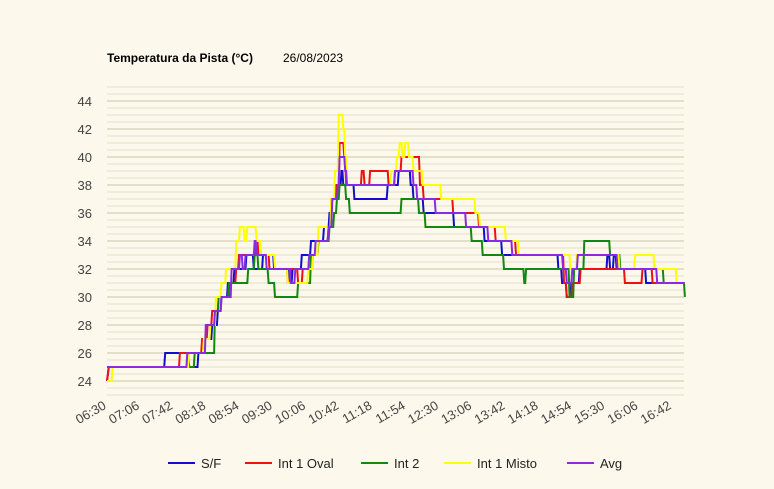  What do you see at coordinates (85, 381) in the screenshot?
I see `y-tick-label: 24` at bounding box center [85, 381].